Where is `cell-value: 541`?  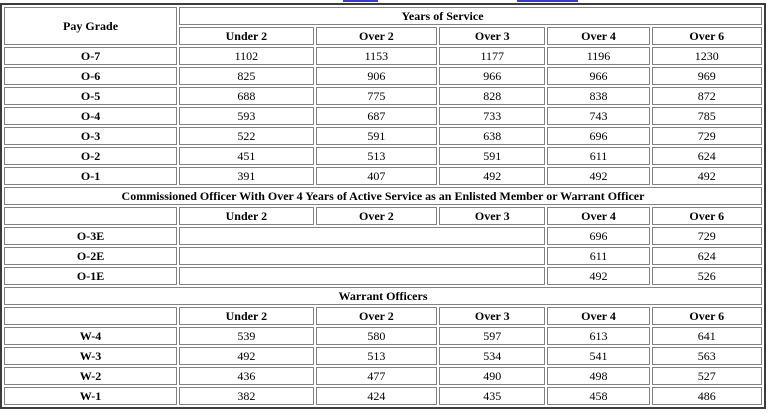
cell-value: 541 is located at coordinates (598, 356).